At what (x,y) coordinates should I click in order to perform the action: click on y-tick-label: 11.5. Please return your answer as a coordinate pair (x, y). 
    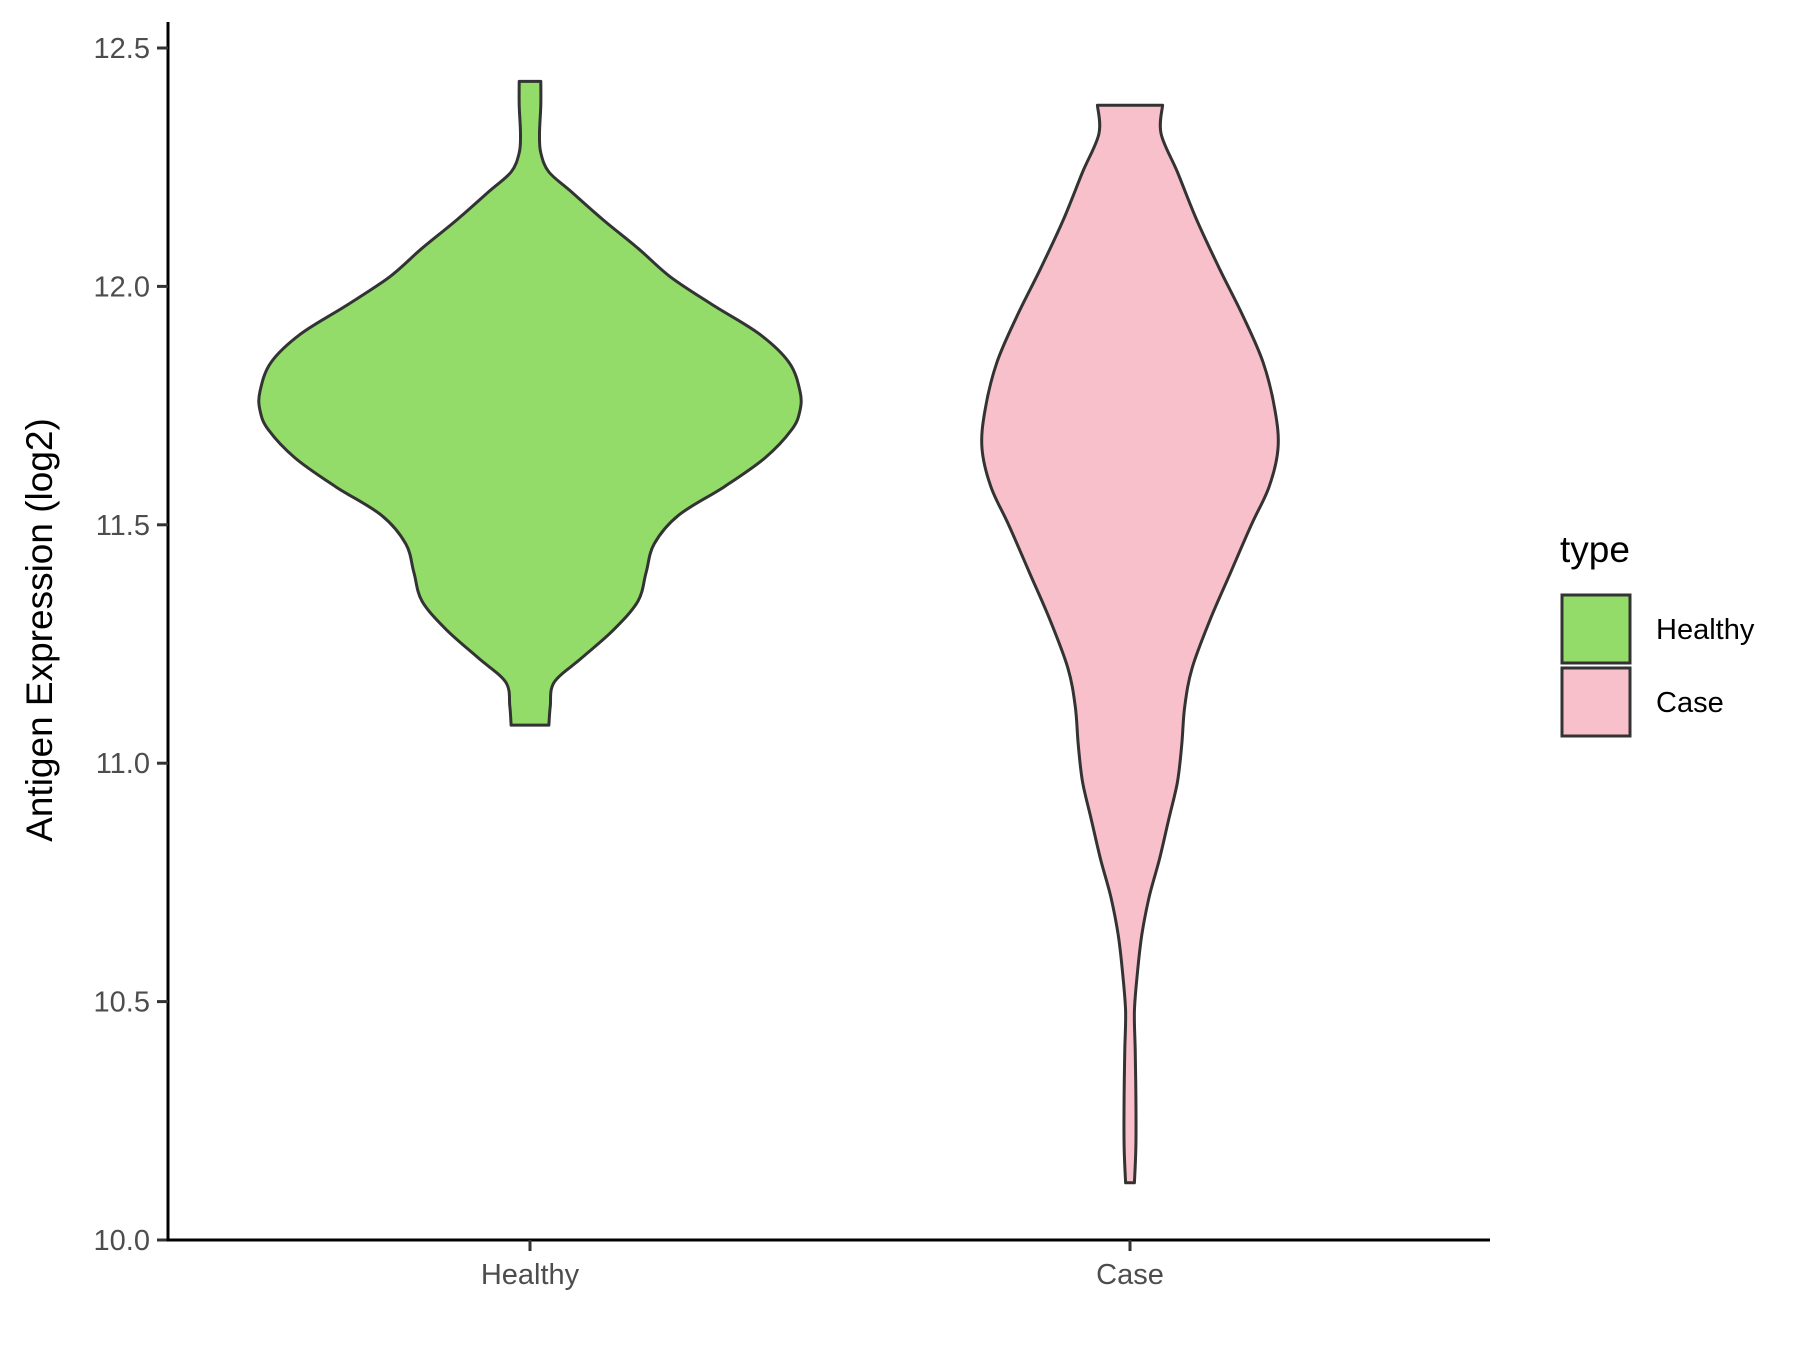
    Looking at the image, I should click on (123, 526).